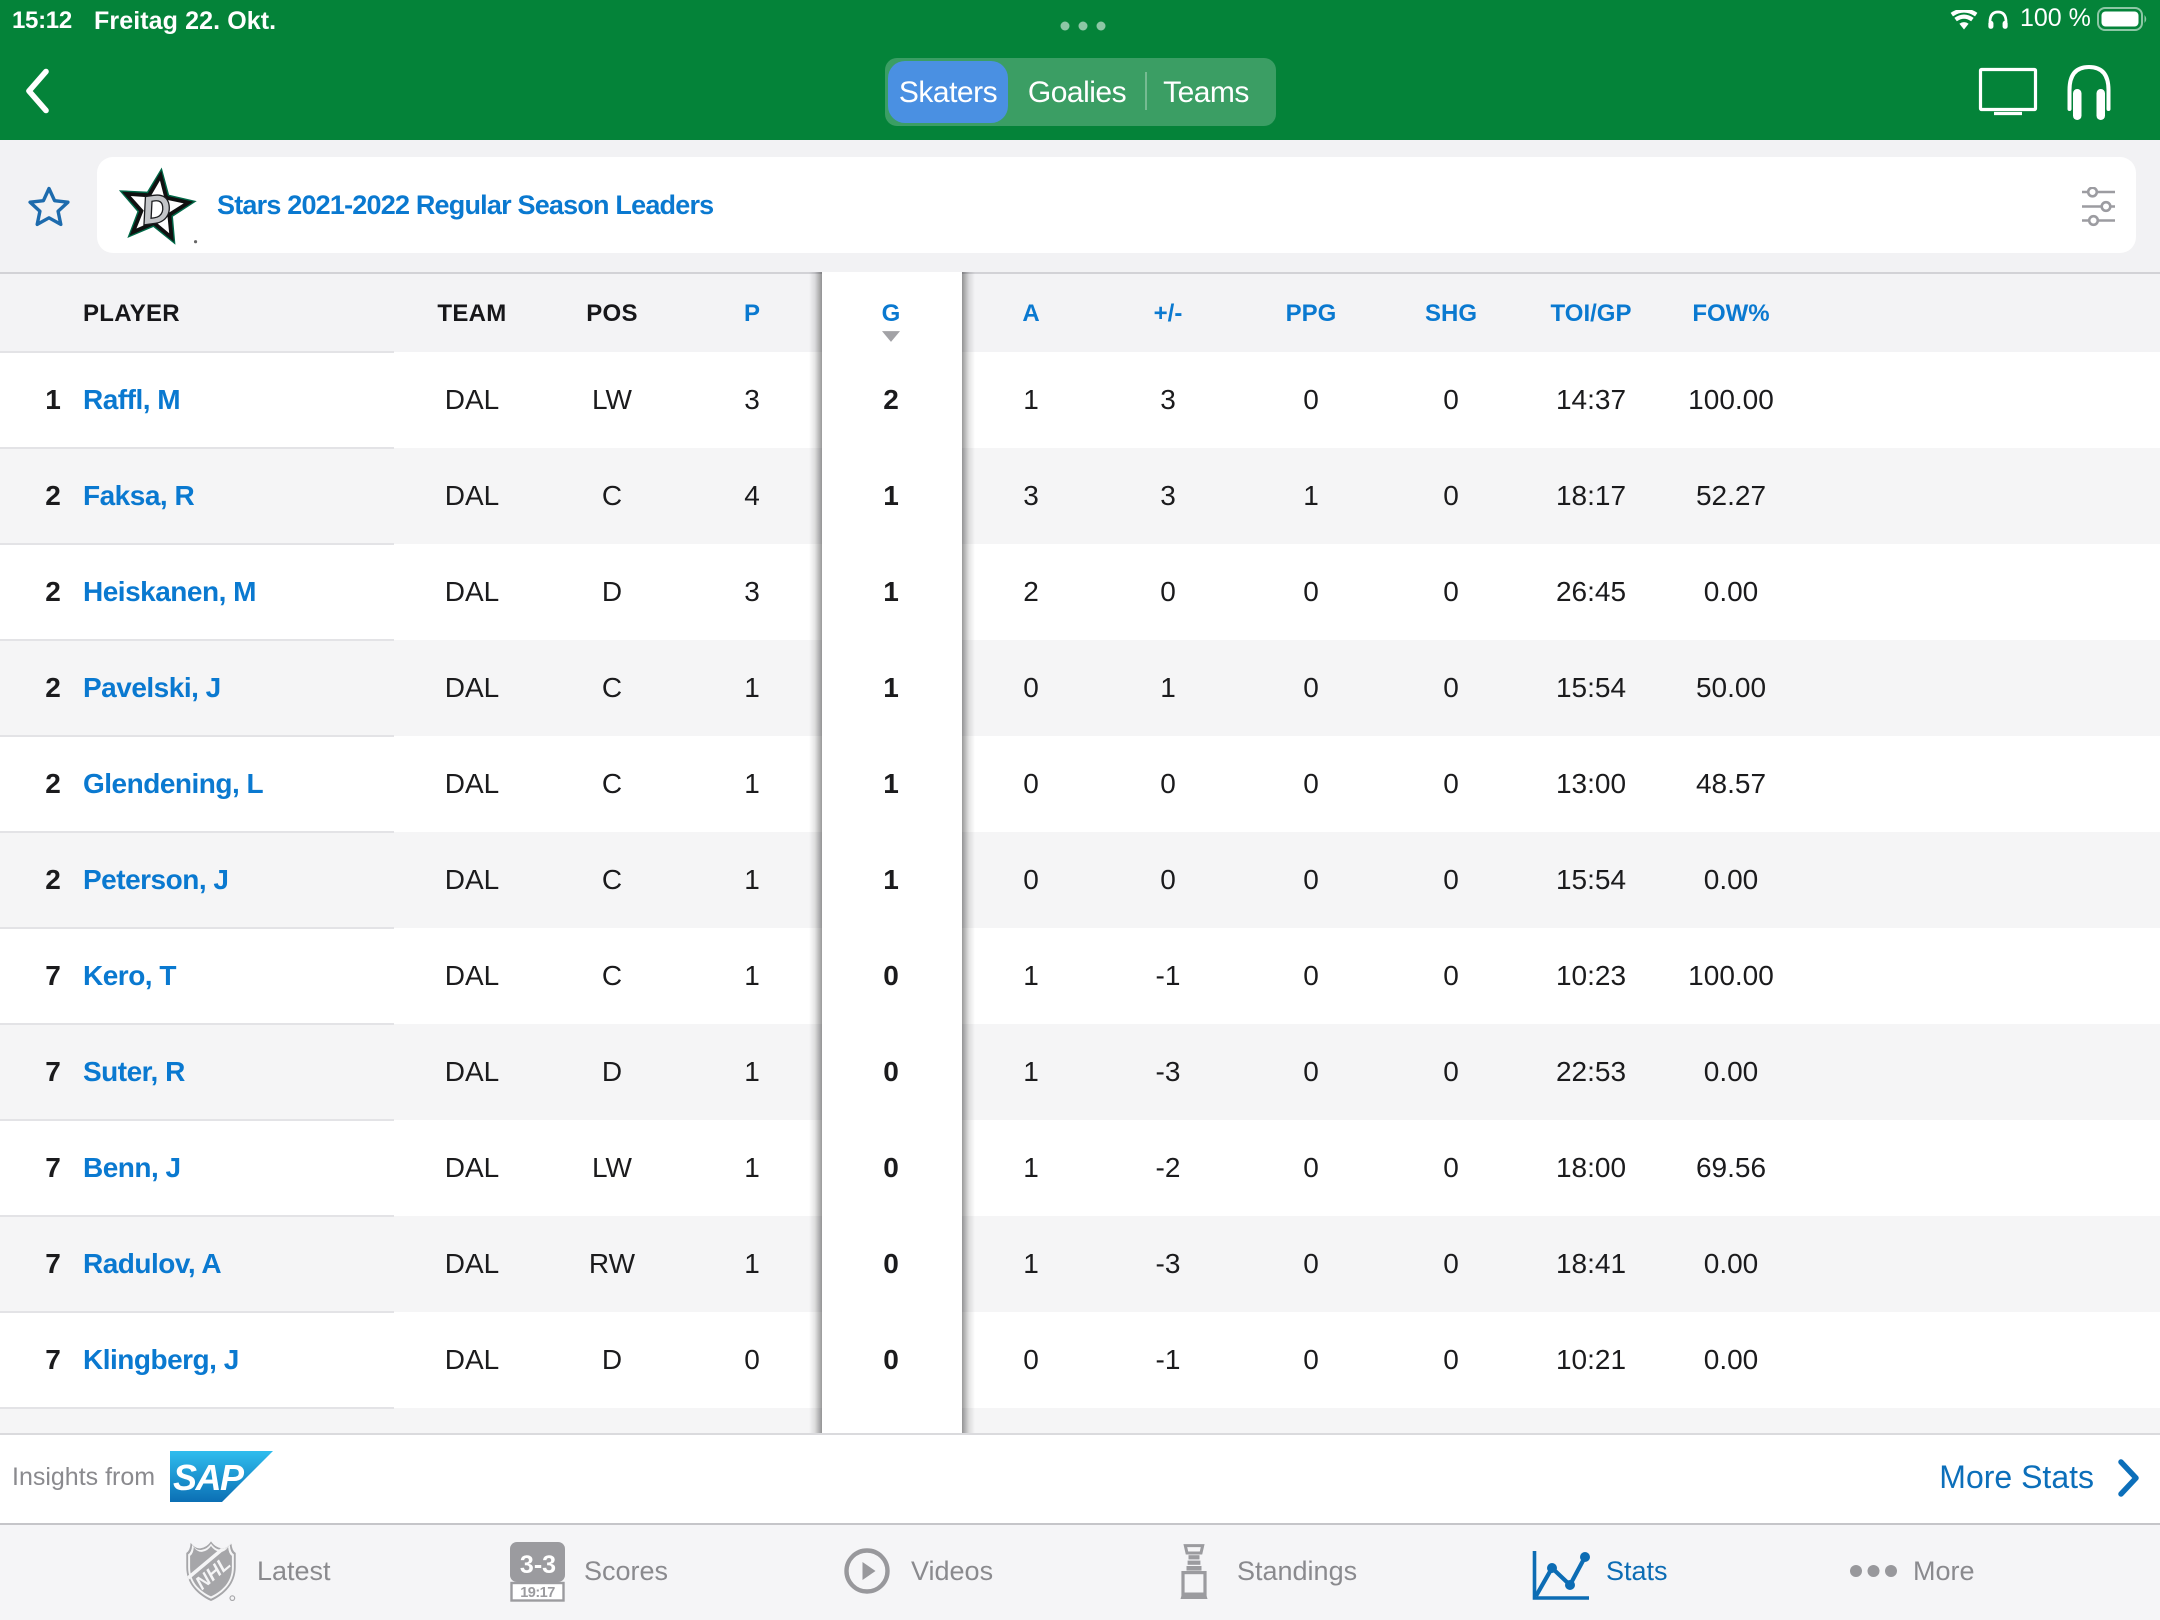 The image size is (2160, 1620). What do you see at coordinates (209, 1477) in the screenshot?
I see `svg-text: SAP` at bounding box center [209, 1477].